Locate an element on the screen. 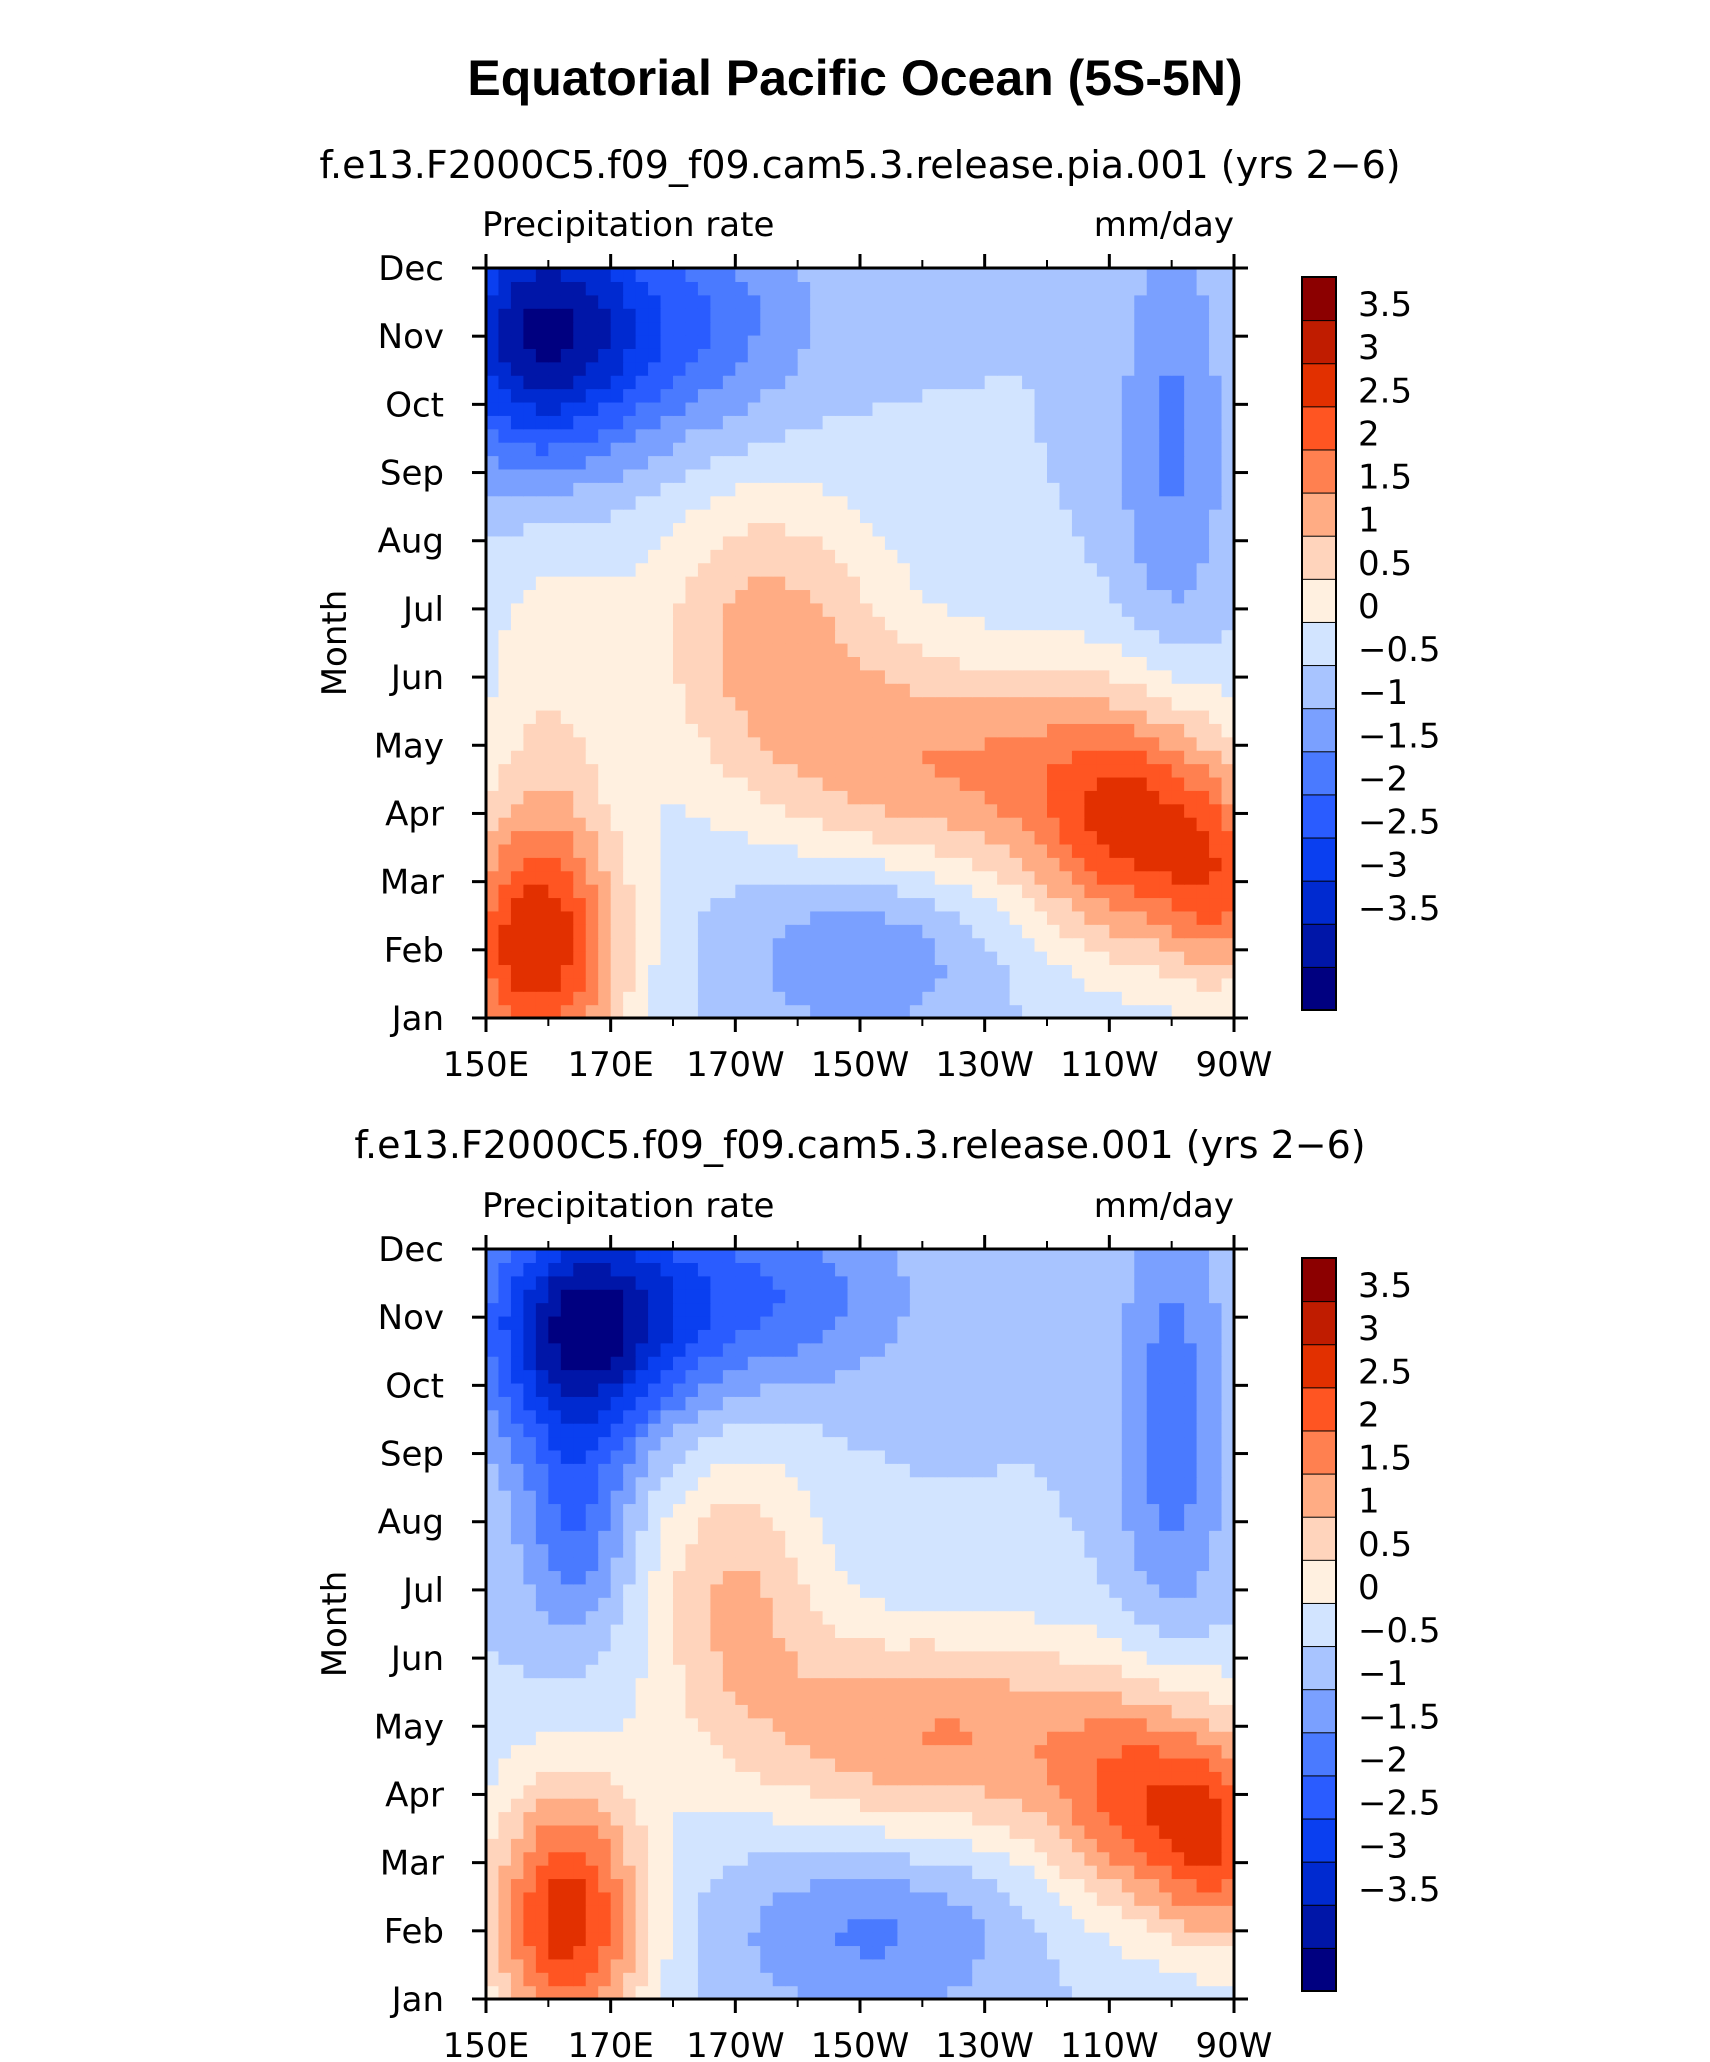 Image resolution: width=1710 pixels, height=2062 pixels. colorbar-swatch is located at coordinates (1319, 557).